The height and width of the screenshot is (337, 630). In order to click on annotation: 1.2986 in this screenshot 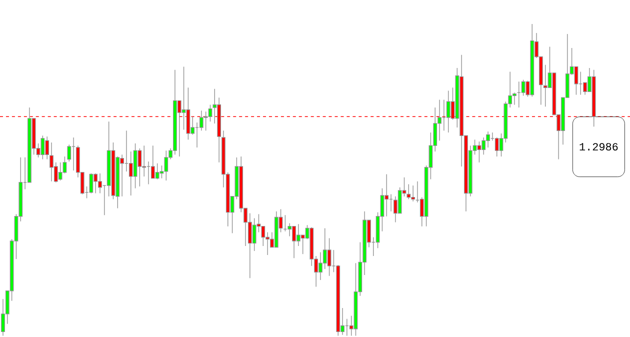, I will do `click(599, 147)`.